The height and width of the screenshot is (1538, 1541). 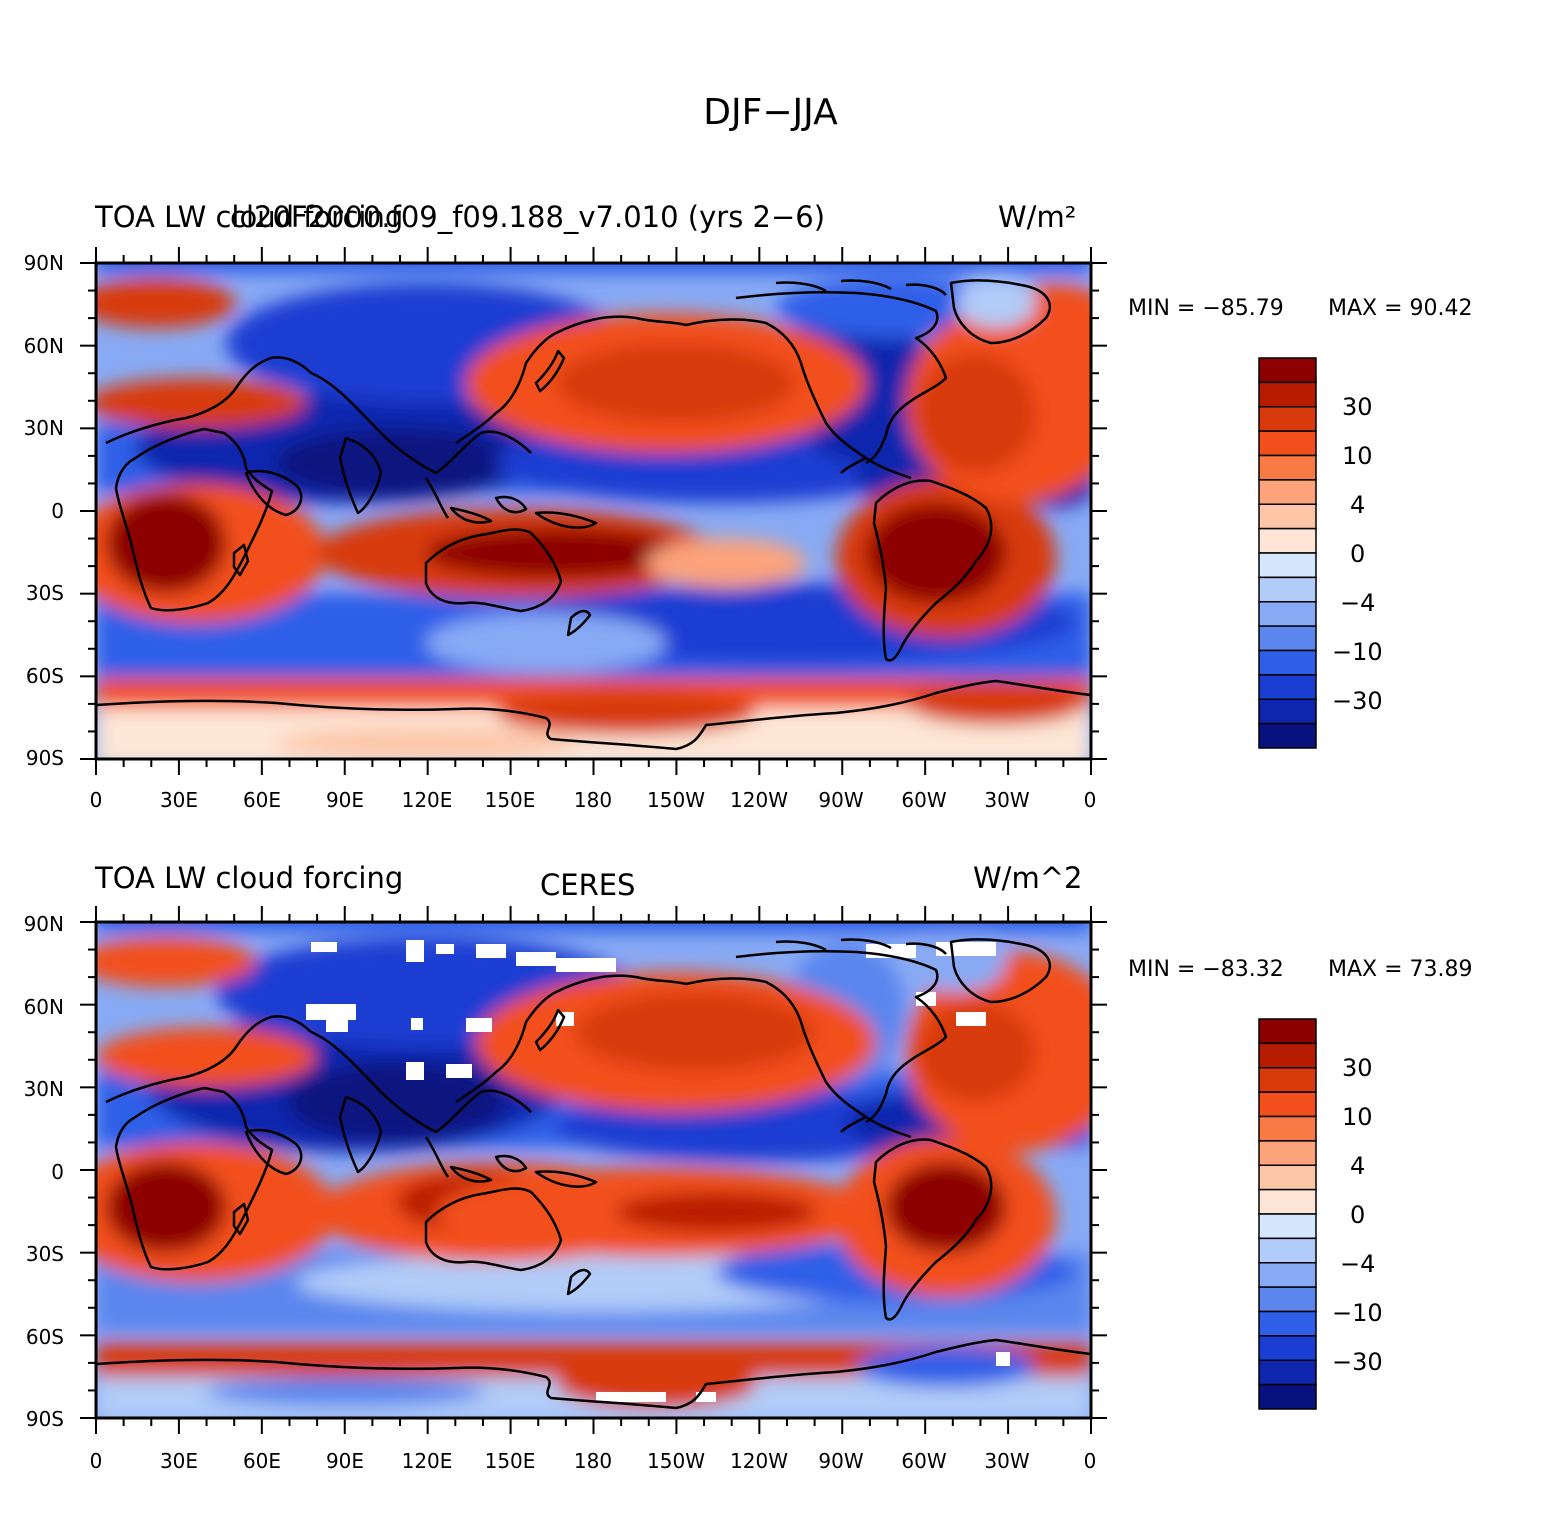 I want to click on p1-lon-60e: 60E, so click(x=262, y=800).